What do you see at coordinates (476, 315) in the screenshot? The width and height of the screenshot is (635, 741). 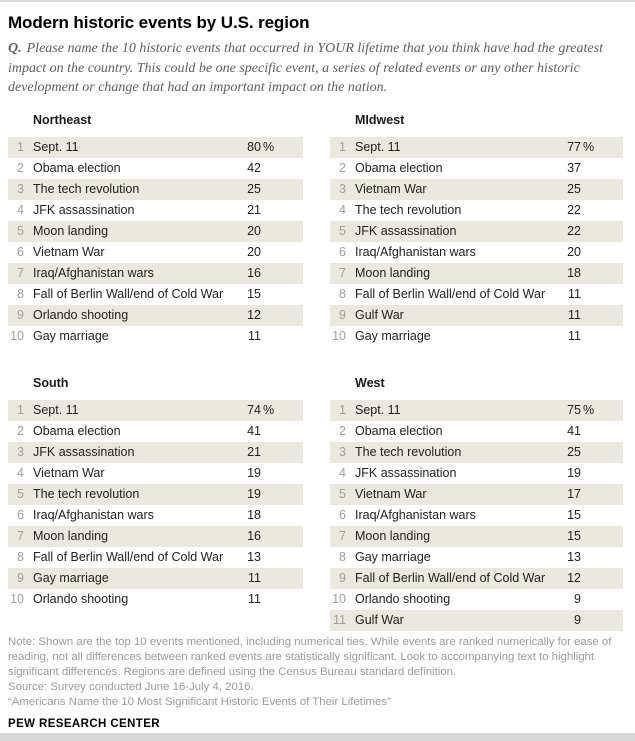 I see `table-row: 9 Gulf War 11` at bounding box center [476, 315].